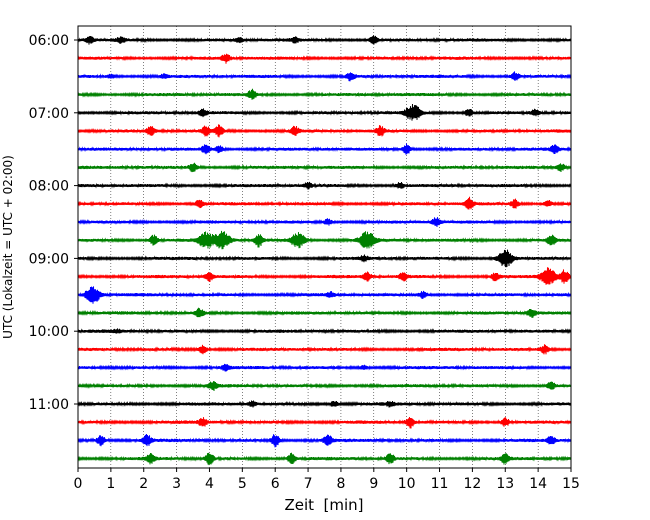 This screenshot has width=650, height=520. I want to click on x-tick-label: 15, so click(571, 484).